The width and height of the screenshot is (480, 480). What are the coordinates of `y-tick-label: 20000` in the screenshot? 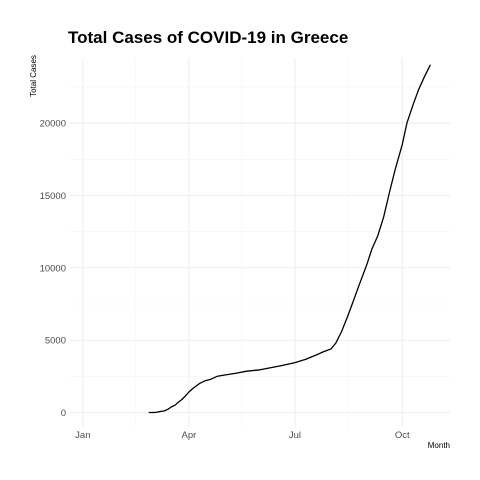 It's located at (53, 124).